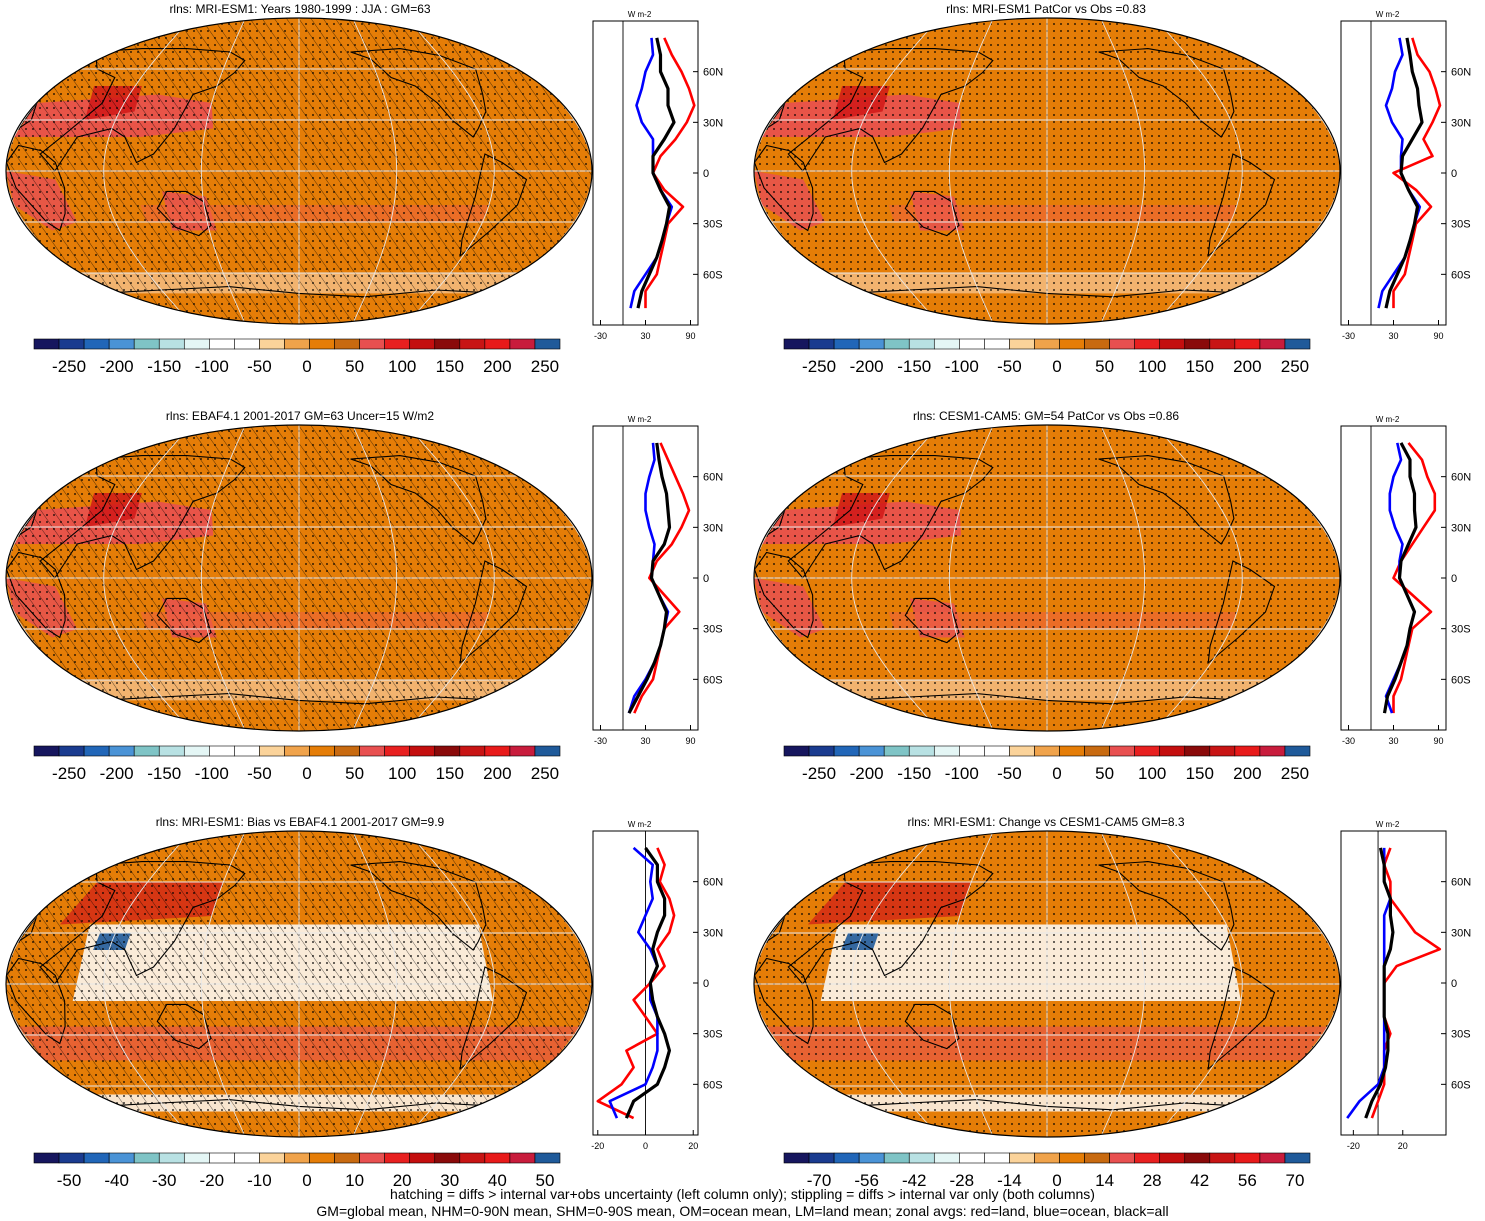 Image resolution: width=1485 pixels, height=1221 pixels. What do you see at coordinates (1241, 1018) in the screenshot?
I see `coastline-samerica` at bounding box center [1241, 1018].